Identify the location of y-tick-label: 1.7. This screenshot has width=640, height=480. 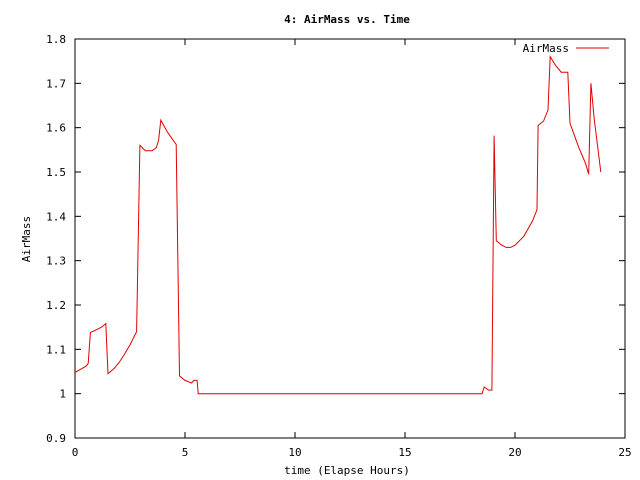
(56, 83).